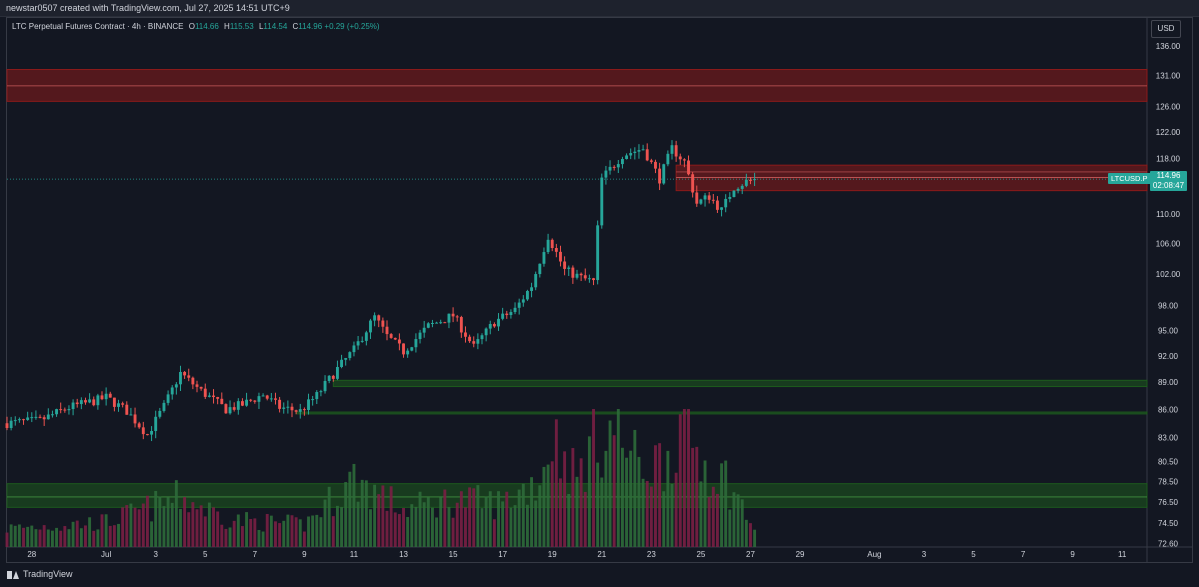 The image size is (1199, 587). I want to click on tradingview-logo: TradingView, so click(40, 574).